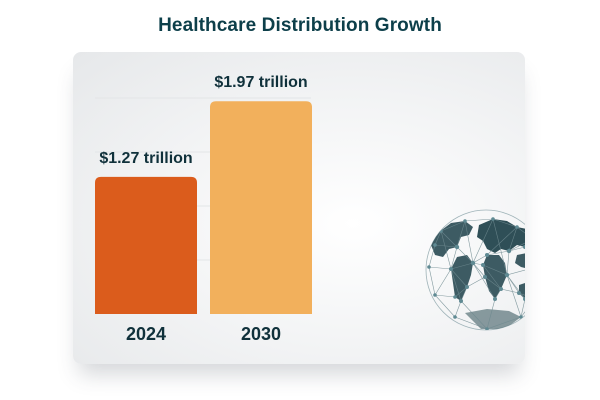 This screenshot has height=400, width=600. Describe the element at coordinates (145, 158) in the screenshot. I see `data-label-2024: $1.27 trillion` at that location.